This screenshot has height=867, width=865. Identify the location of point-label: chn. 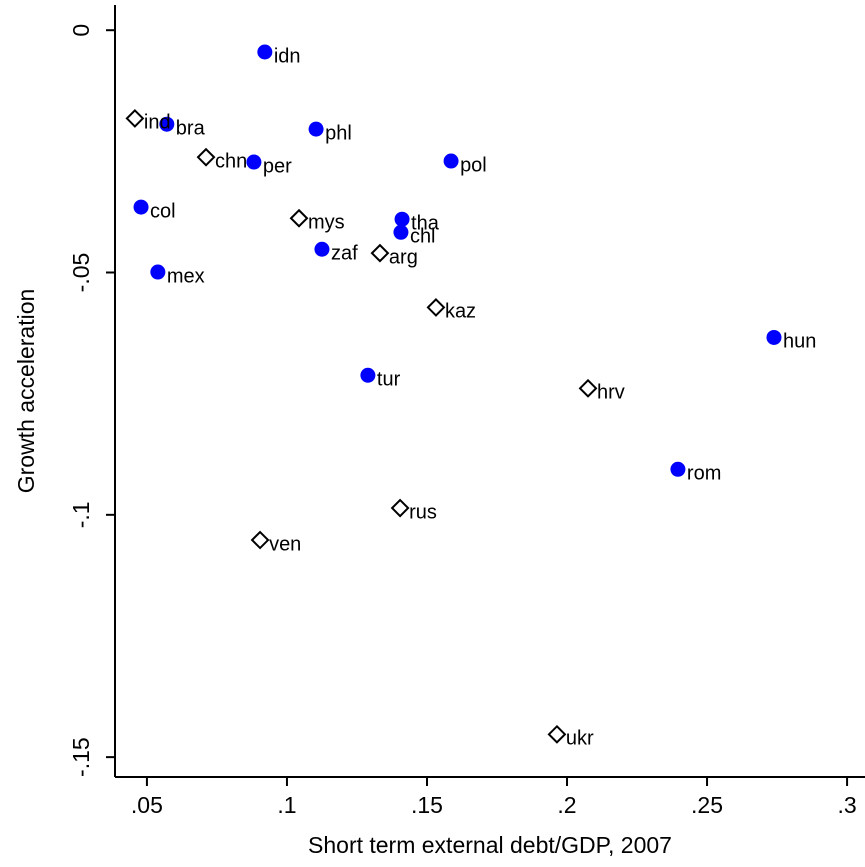
(231, 161).